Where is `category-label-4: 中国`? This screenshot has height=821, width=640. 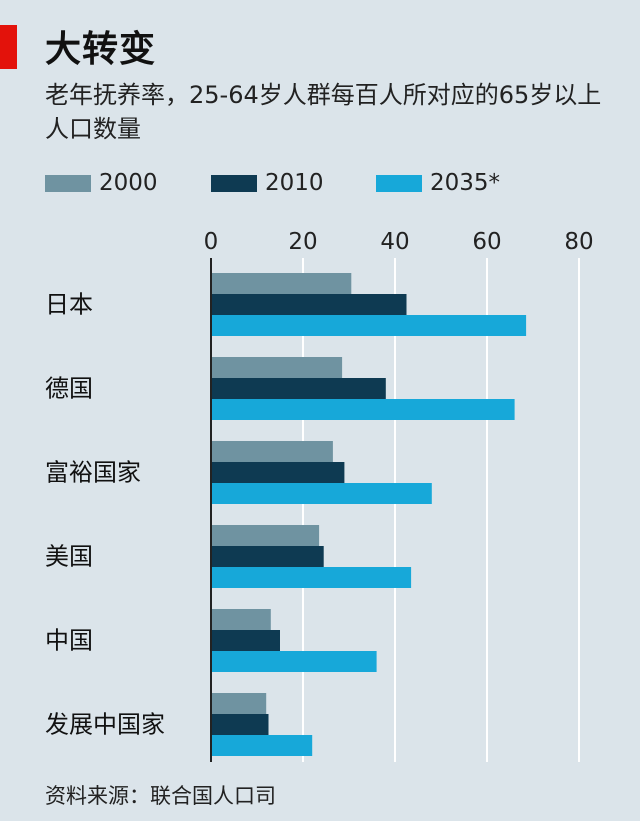 category-label-4: 中国 is located at coordinates (69, 641).